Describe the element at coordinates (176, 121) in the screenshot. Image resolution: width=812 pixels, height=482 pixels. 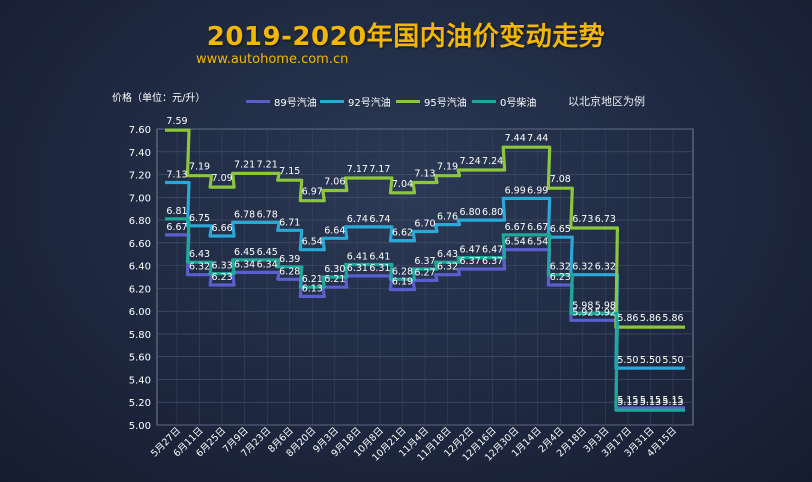
I see `data-label: 7.59` at that location.